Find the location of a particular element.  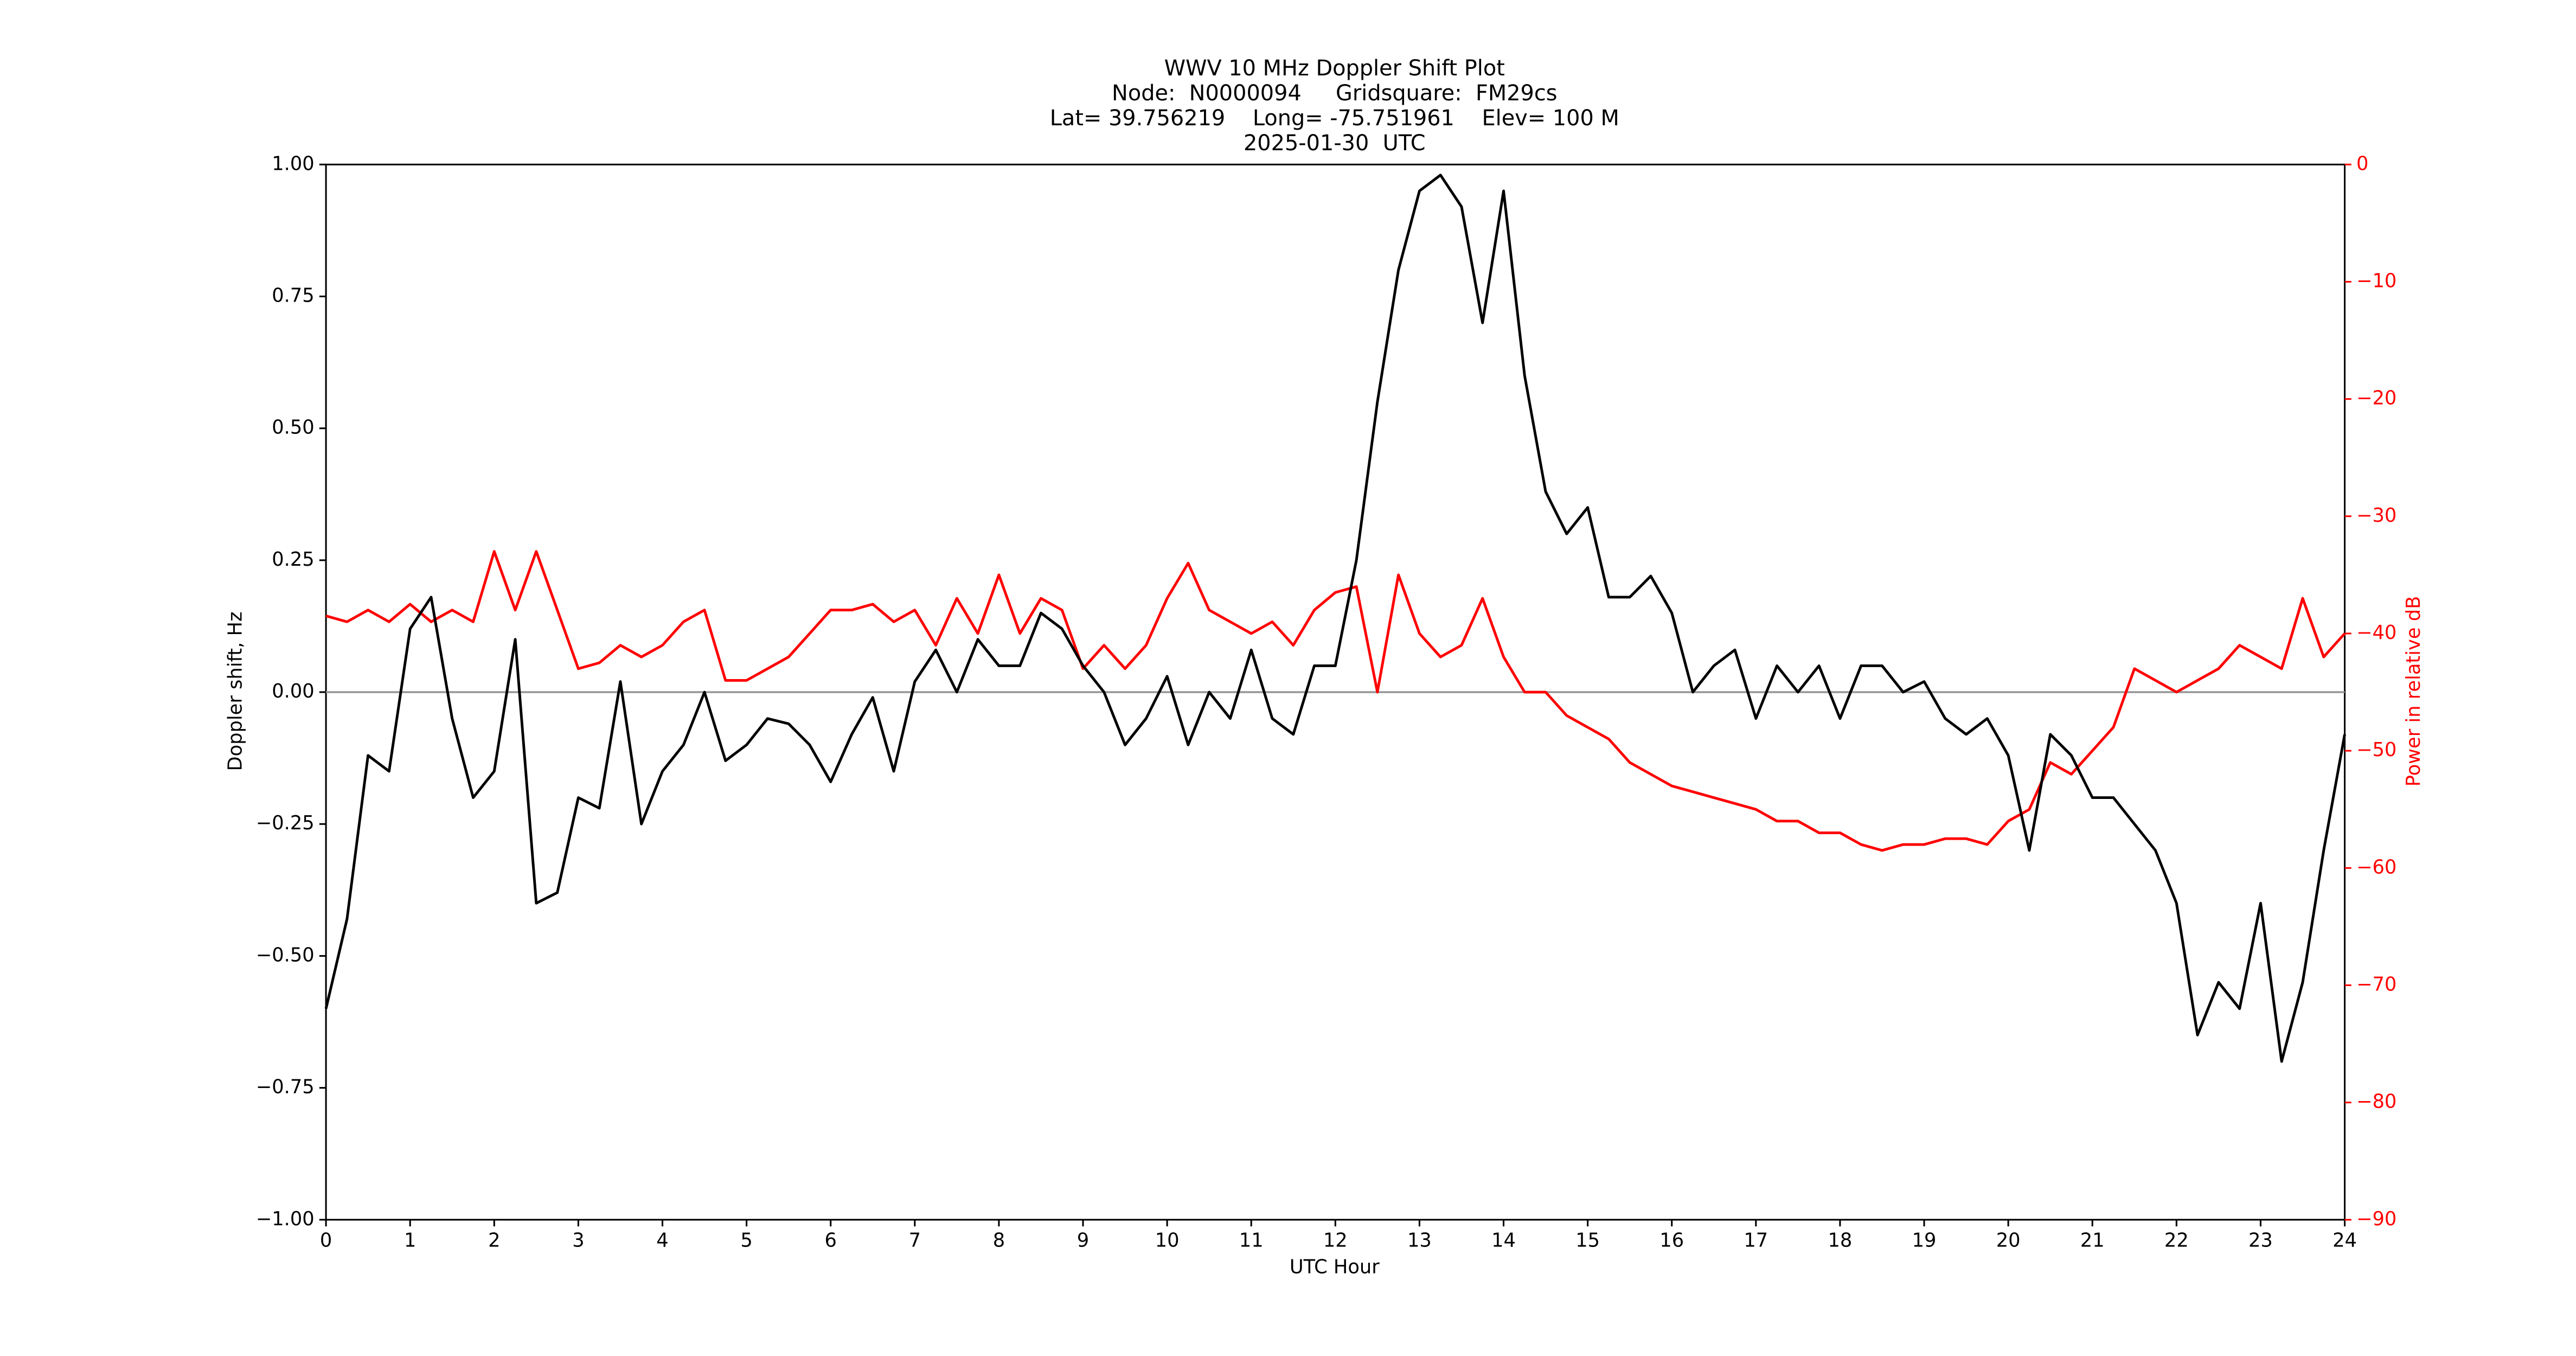

x-tick-label: 17 is located at coordinates (1756, 1241).